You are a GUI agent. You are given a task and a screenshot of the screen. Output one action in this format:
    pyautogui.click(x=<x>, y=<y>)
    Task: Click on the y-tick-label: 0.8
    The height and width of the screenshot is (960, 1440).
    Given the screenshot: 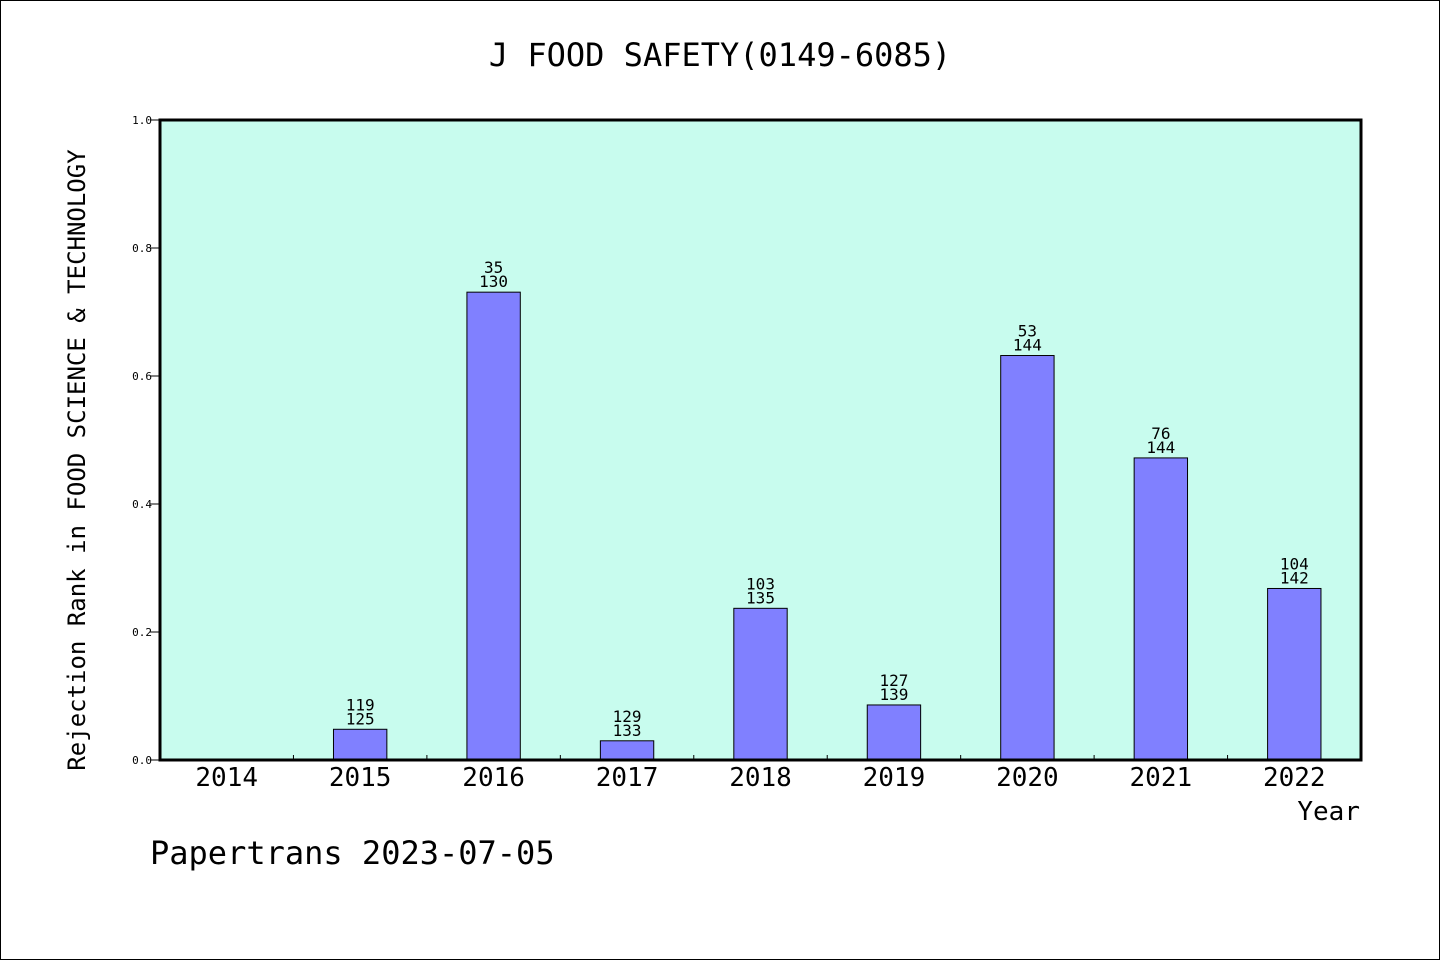 What is the action you would take?
    pyautogui.click(x=142, y=248)
    